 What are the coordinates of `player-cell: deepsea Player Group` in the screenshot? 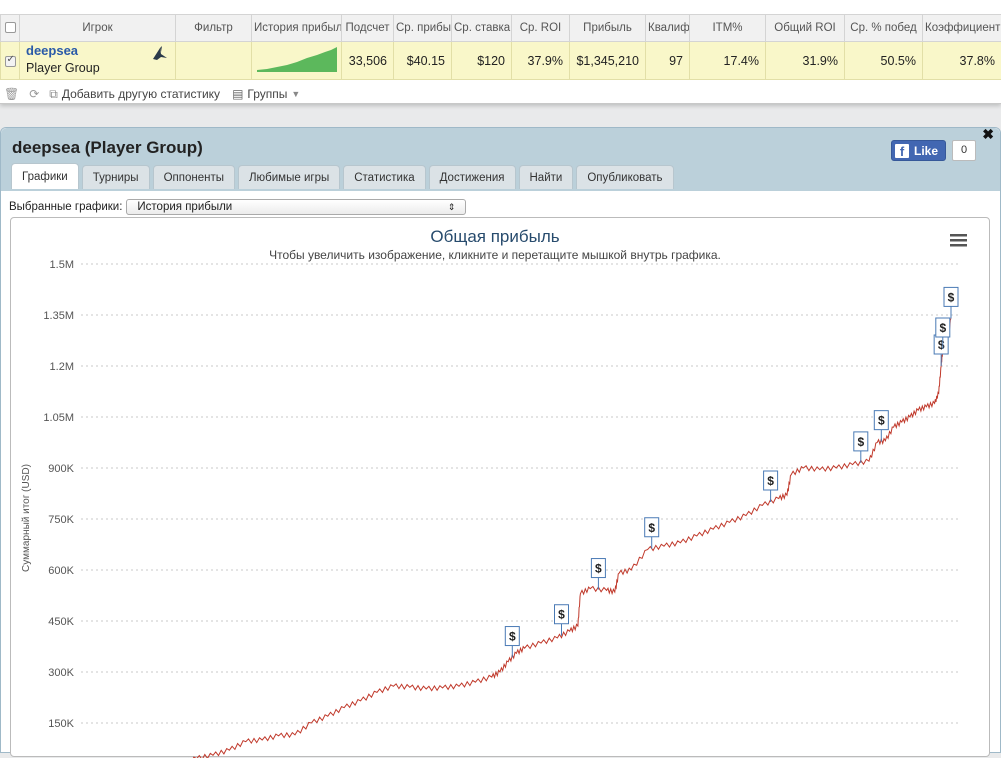 It's located at (98, 61).